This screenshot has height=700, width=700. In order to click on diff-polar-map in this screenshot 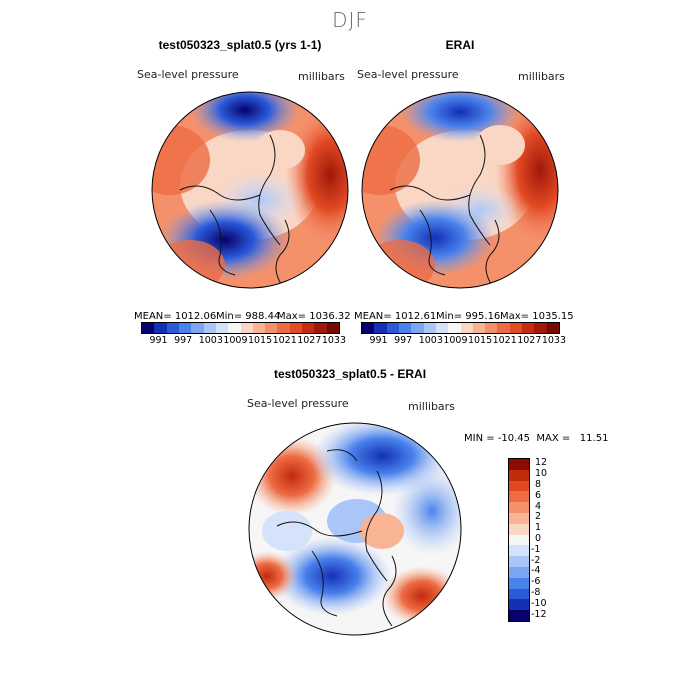, I will do `click(355, 529)`.